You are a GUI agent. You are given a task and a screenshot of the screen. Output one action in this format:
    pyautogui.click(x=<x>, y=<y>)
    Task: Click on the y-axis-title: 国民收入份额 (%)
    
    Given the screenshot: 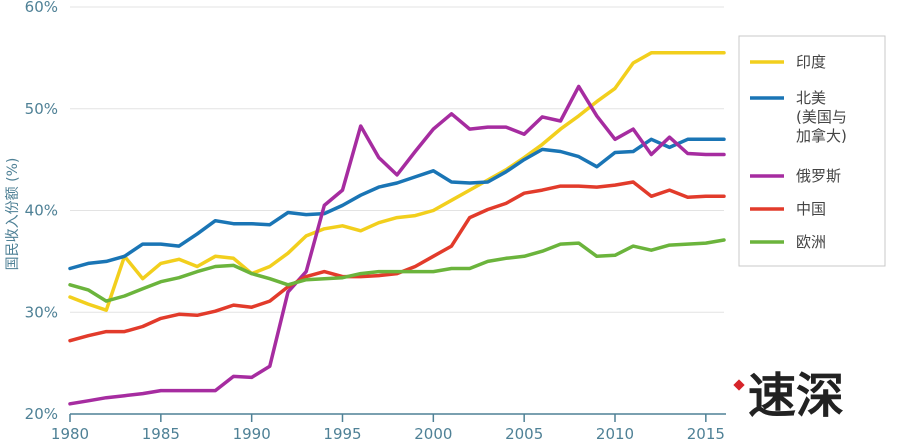 What is the action you would take?
    pyautogui.click(x=13, y=214)
    